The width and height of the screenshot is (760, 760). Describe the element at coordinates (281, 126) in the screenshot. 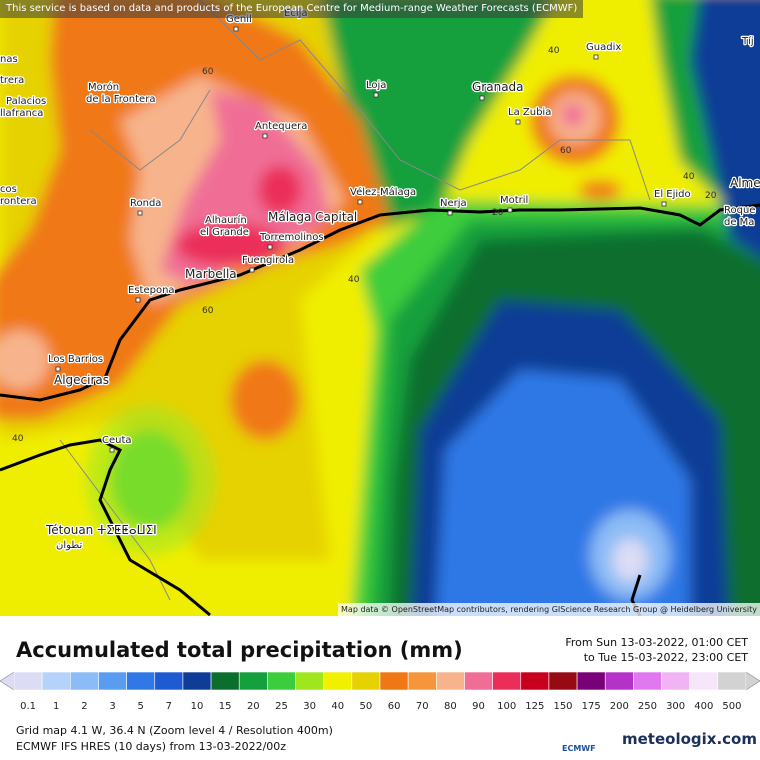

I see `place-label: Antequera` at that location.